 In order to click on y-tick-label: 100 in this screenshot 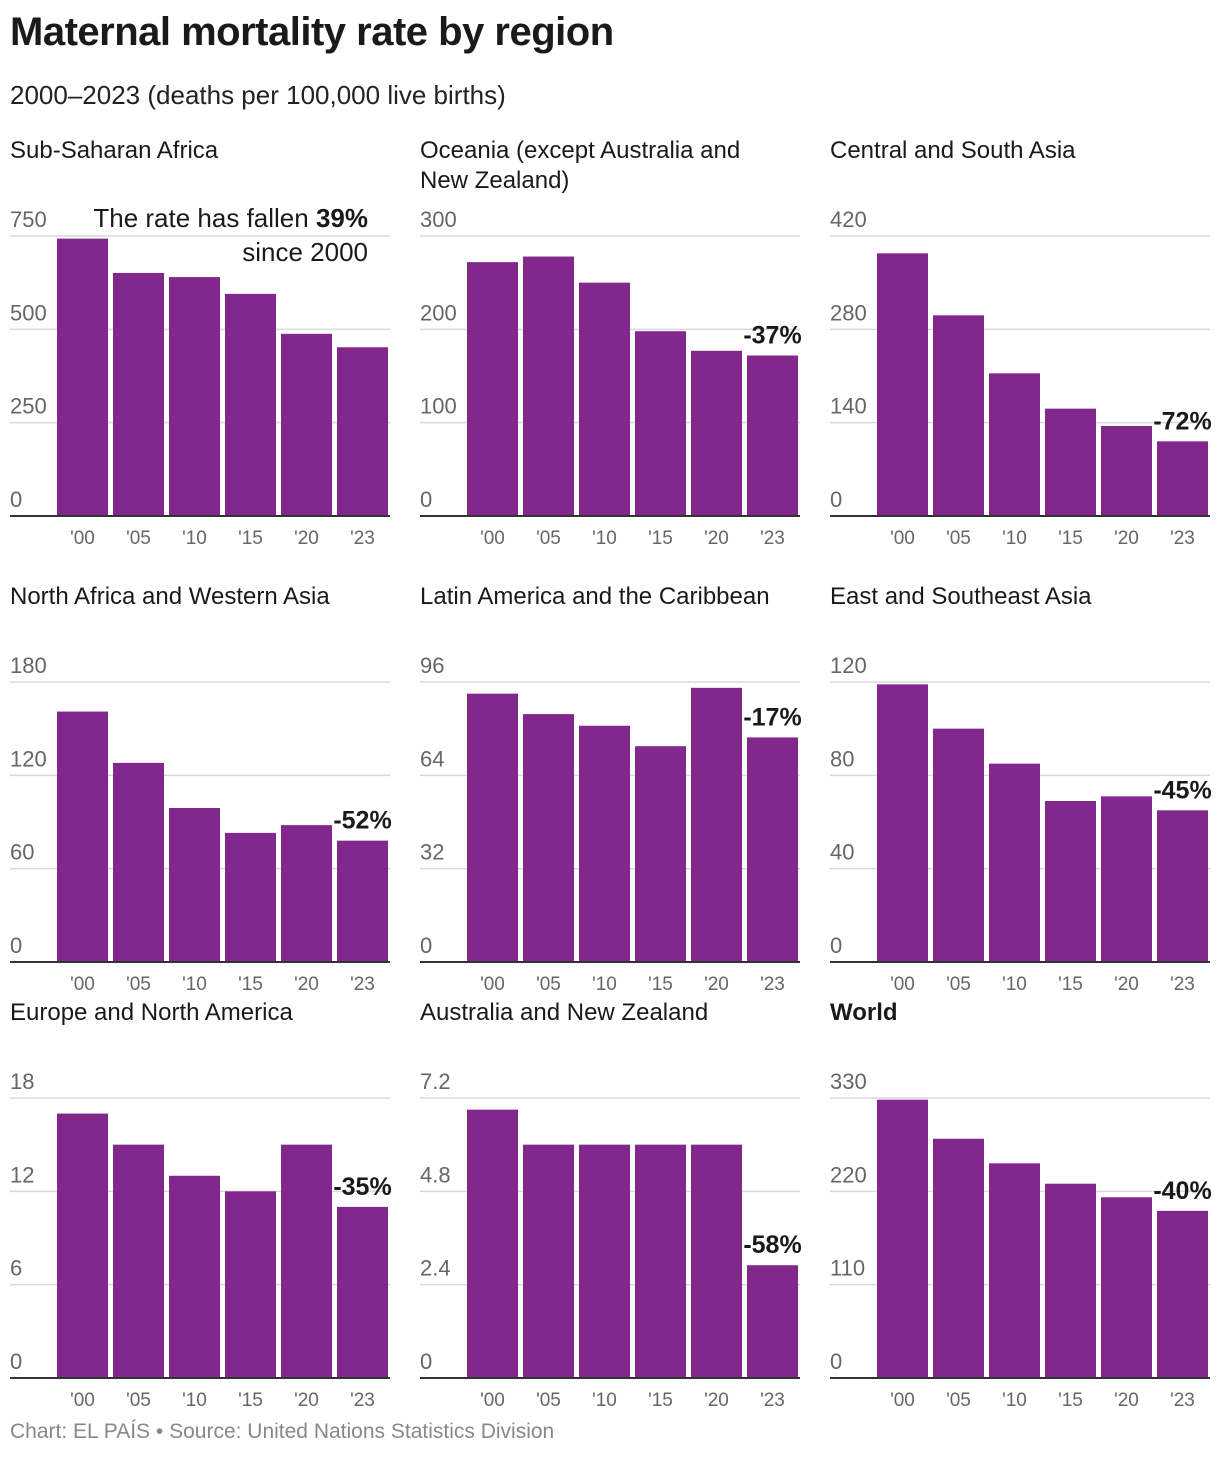, I will do `click(438, 406)`.